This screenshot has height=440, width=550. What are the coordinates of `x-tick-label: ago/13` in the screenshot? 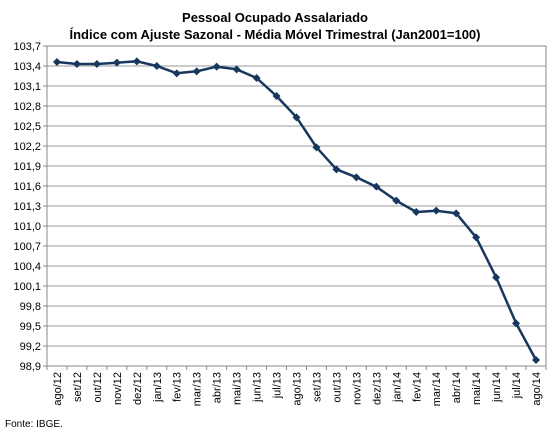 It's located at (298, 389).